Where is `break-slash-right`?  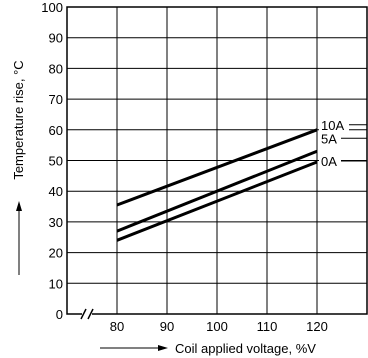 break-slash-right is located at coordinates (90, 314).